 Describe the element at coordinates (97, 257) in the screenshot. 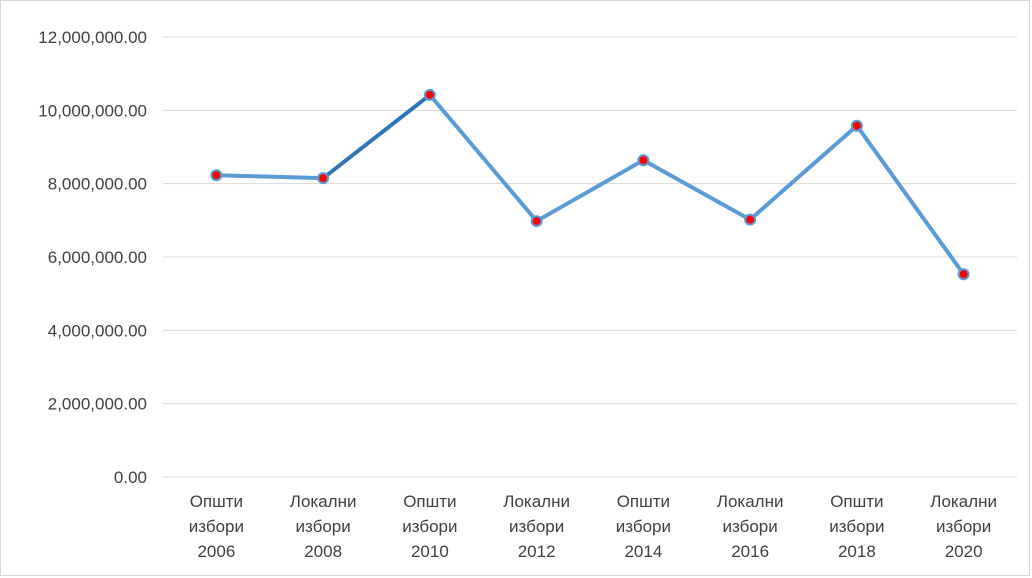

I see `y-tick-label: 6,000,000.00` at that location.